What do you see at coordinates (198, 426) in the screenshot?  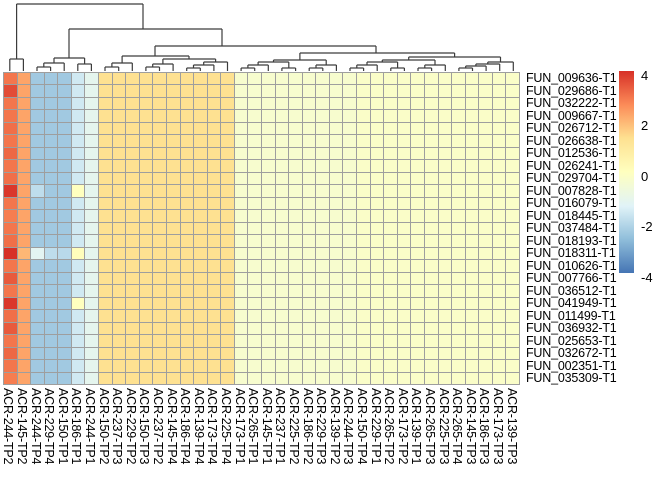 I see `column-label: ACR-139-TP4` at bounding box center [198, 426].